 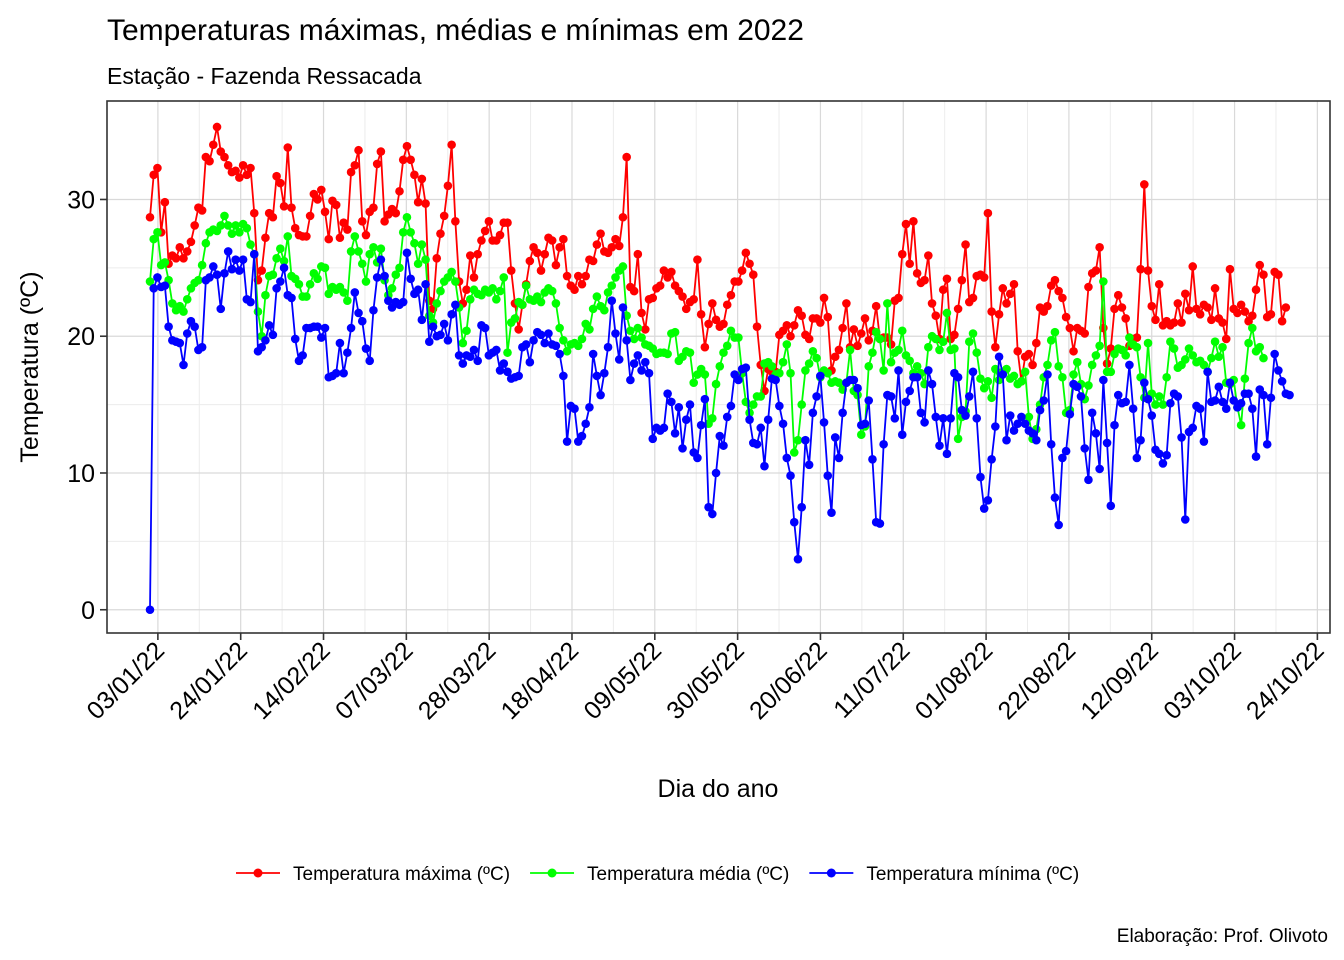 I want to click on x-tick-label: 09/05/22, so click(x=622, y=680).